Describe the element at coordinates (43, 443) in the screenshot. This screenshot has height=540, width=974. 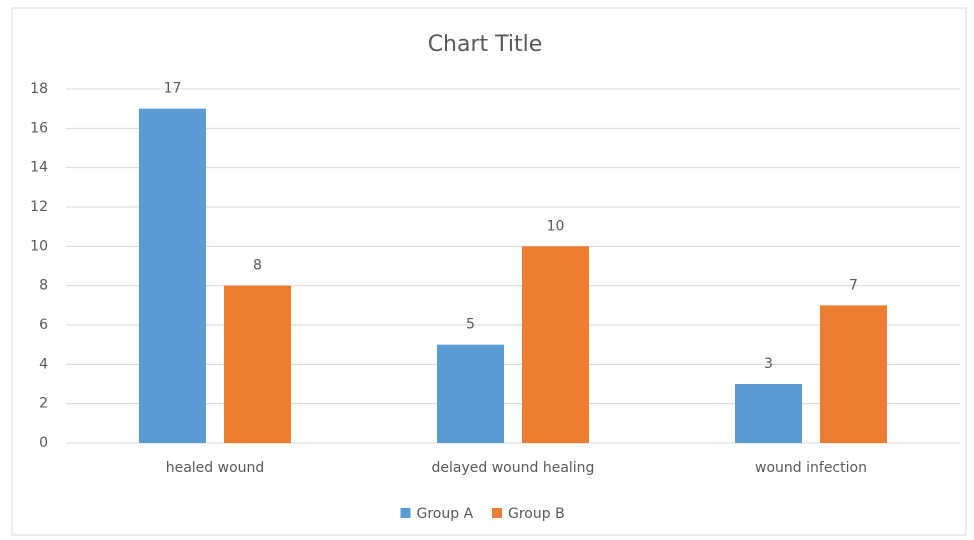
I see `y-tick-label: 0` at that location.